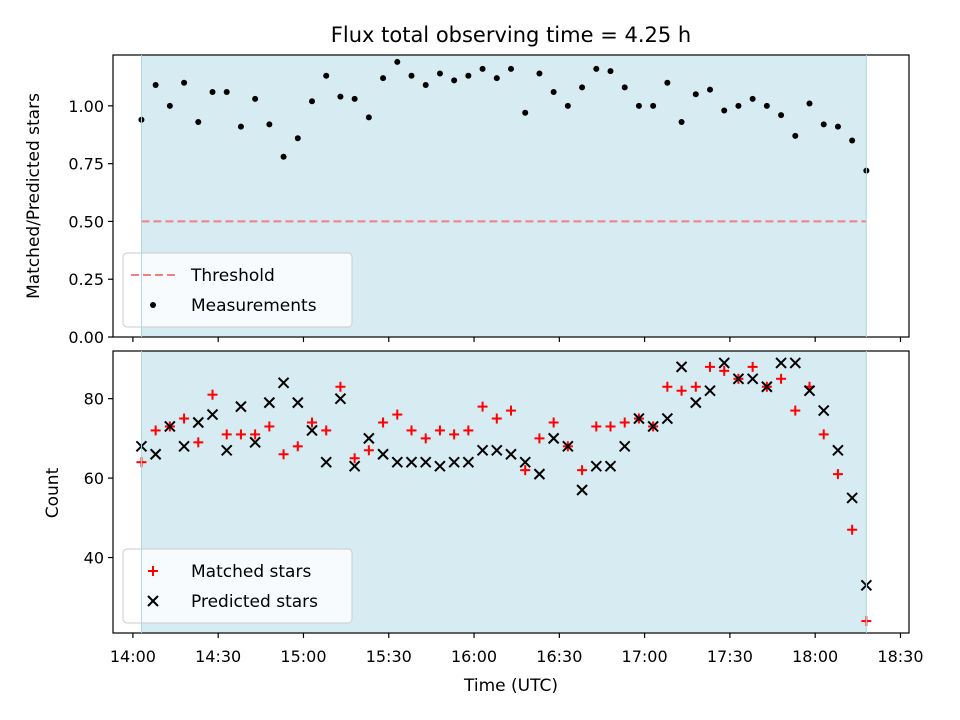 The image size is (960, 720). Describe the element at coordinates (90, 222) in the screenshot. I see `top-y-ticks: 0.00 0.25 0.50 0.75 1.00` at that location.